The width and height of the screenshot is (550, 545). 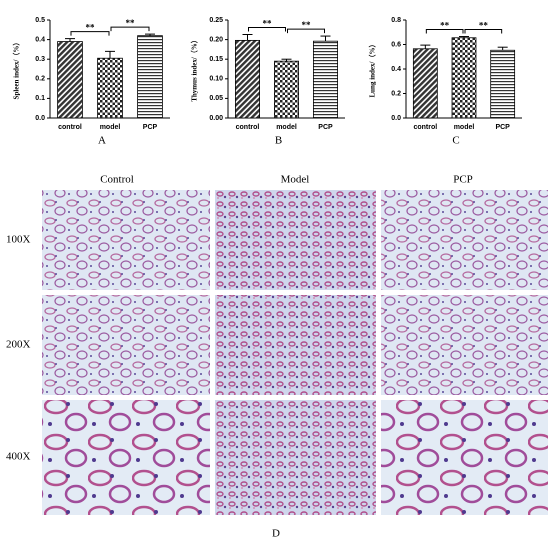 What do you see at coordinates (18, 457) in the screenshot?
I see `row-label: 400X` at bounding box center [18, 457].